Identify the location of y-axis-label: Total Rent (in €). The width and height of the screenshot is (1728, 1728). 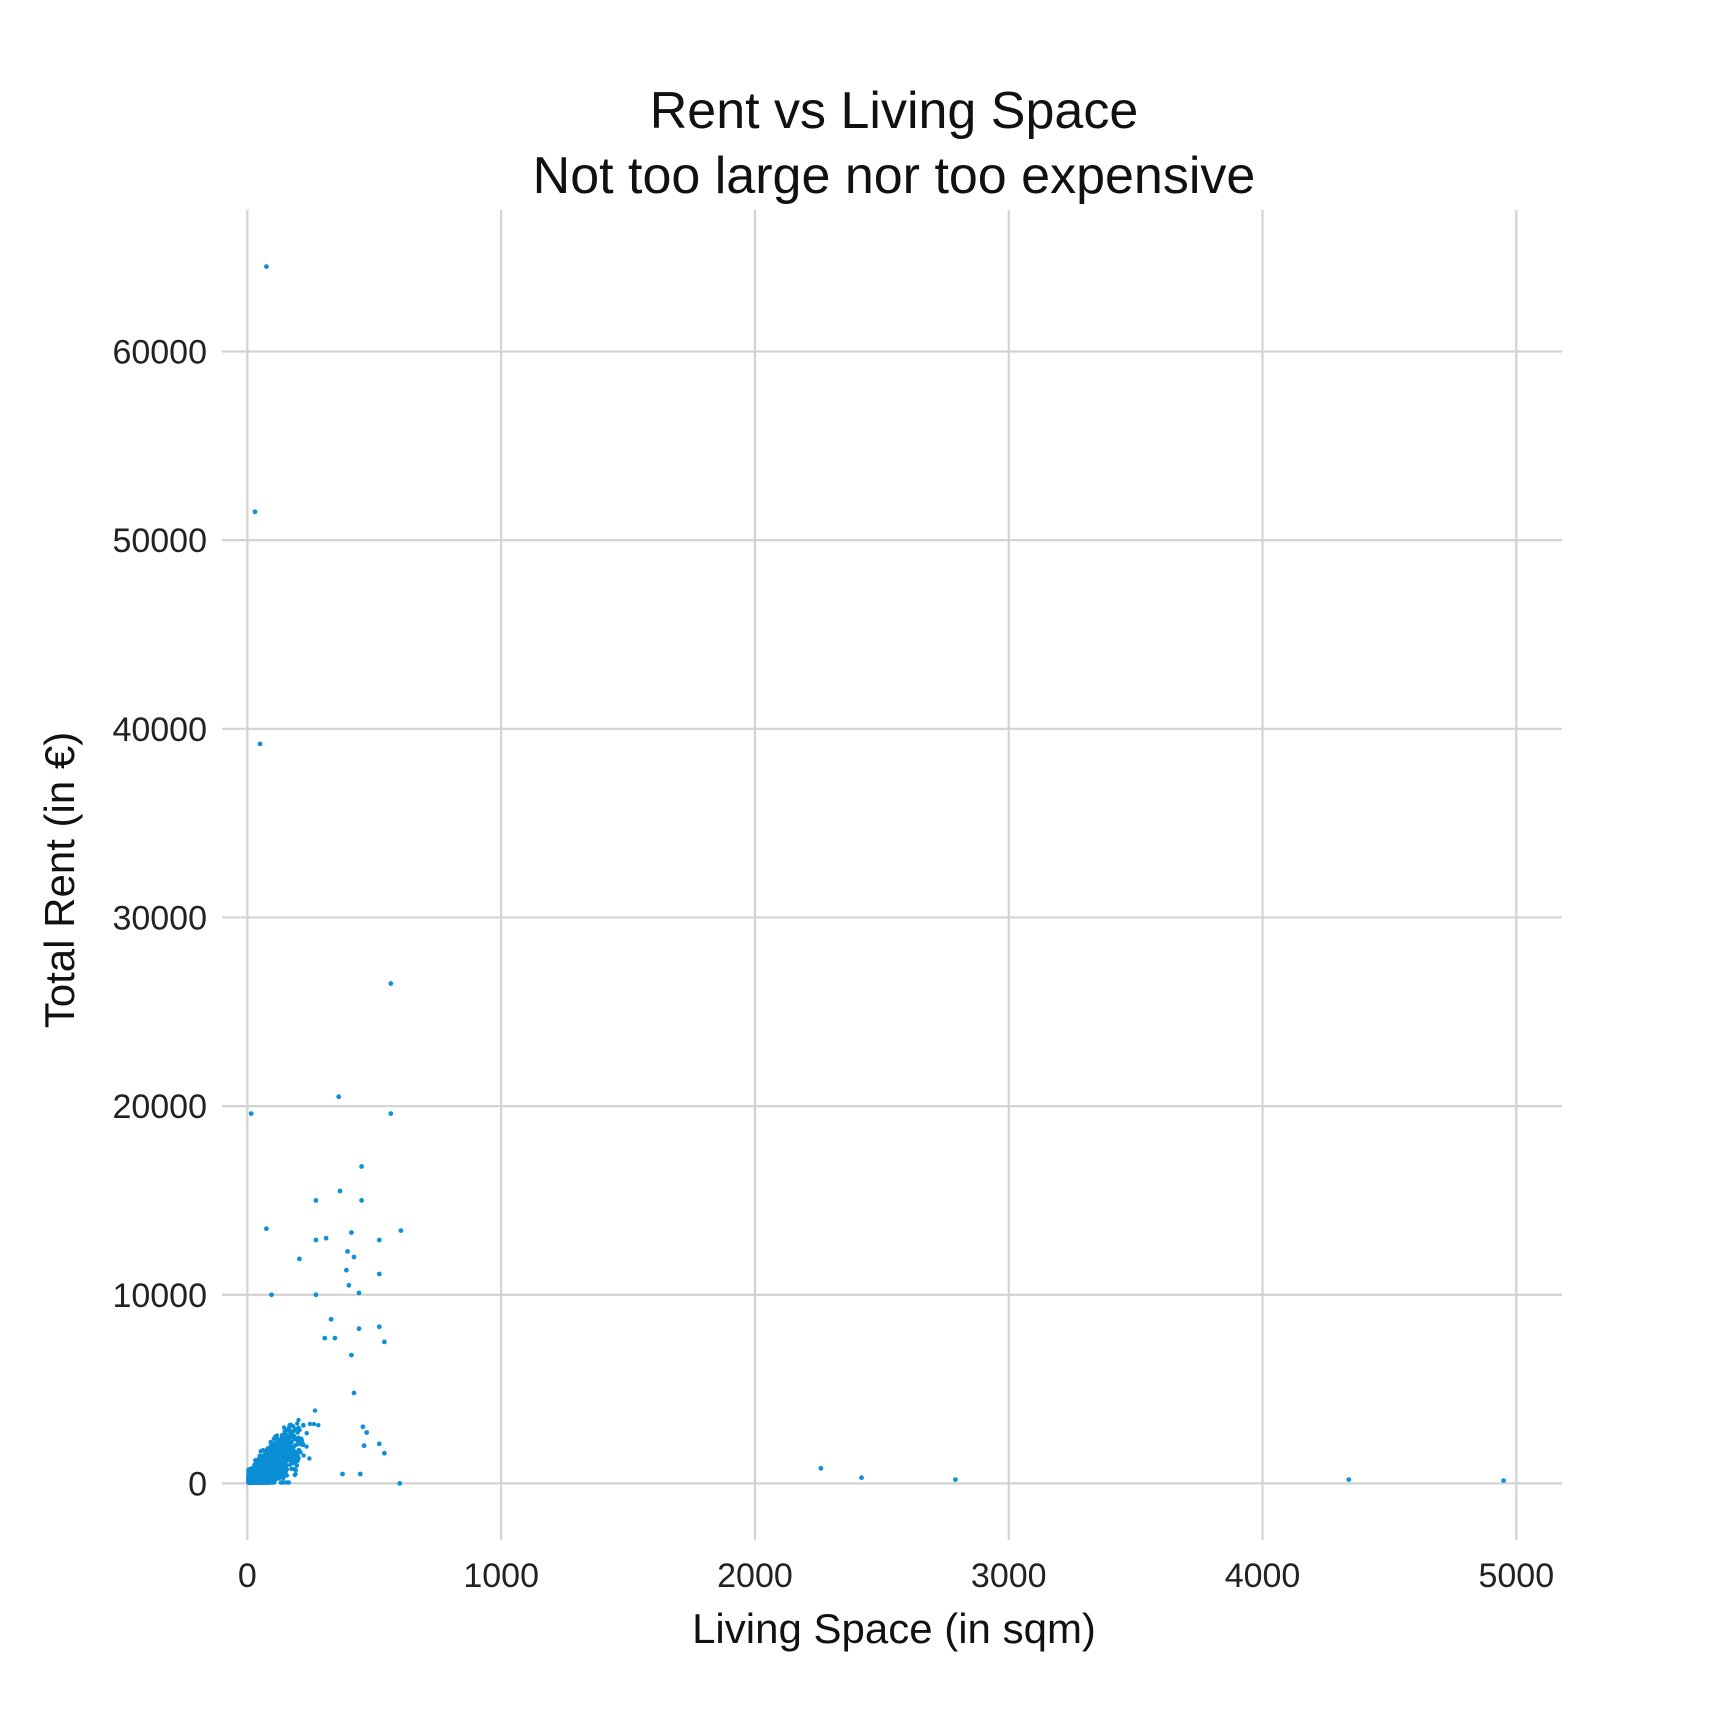
(59, 880).